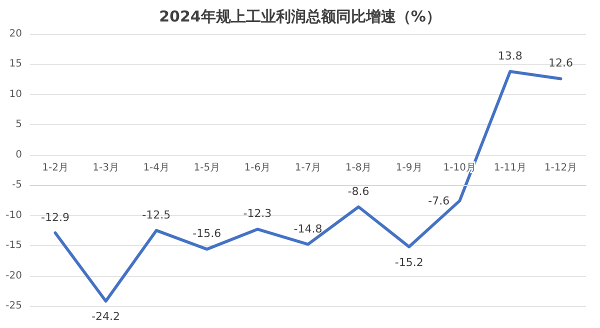 This screenshot has height=328, width=600. I want to click on y-tick-label: -5, so click(17, 185).